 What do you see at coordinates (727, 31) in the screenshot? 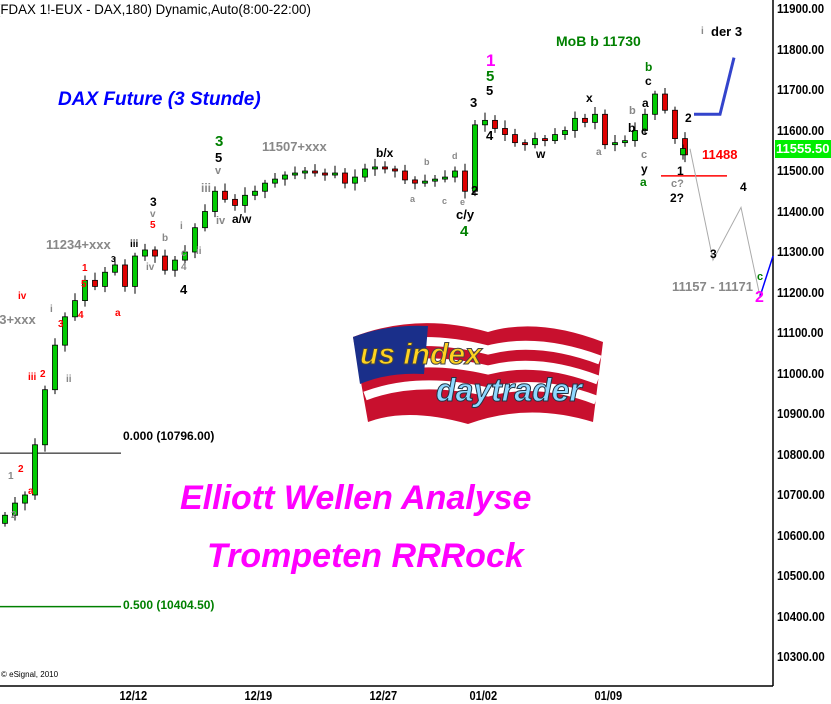
I see `wave-label: der 3` at bounding box center [727, 31].